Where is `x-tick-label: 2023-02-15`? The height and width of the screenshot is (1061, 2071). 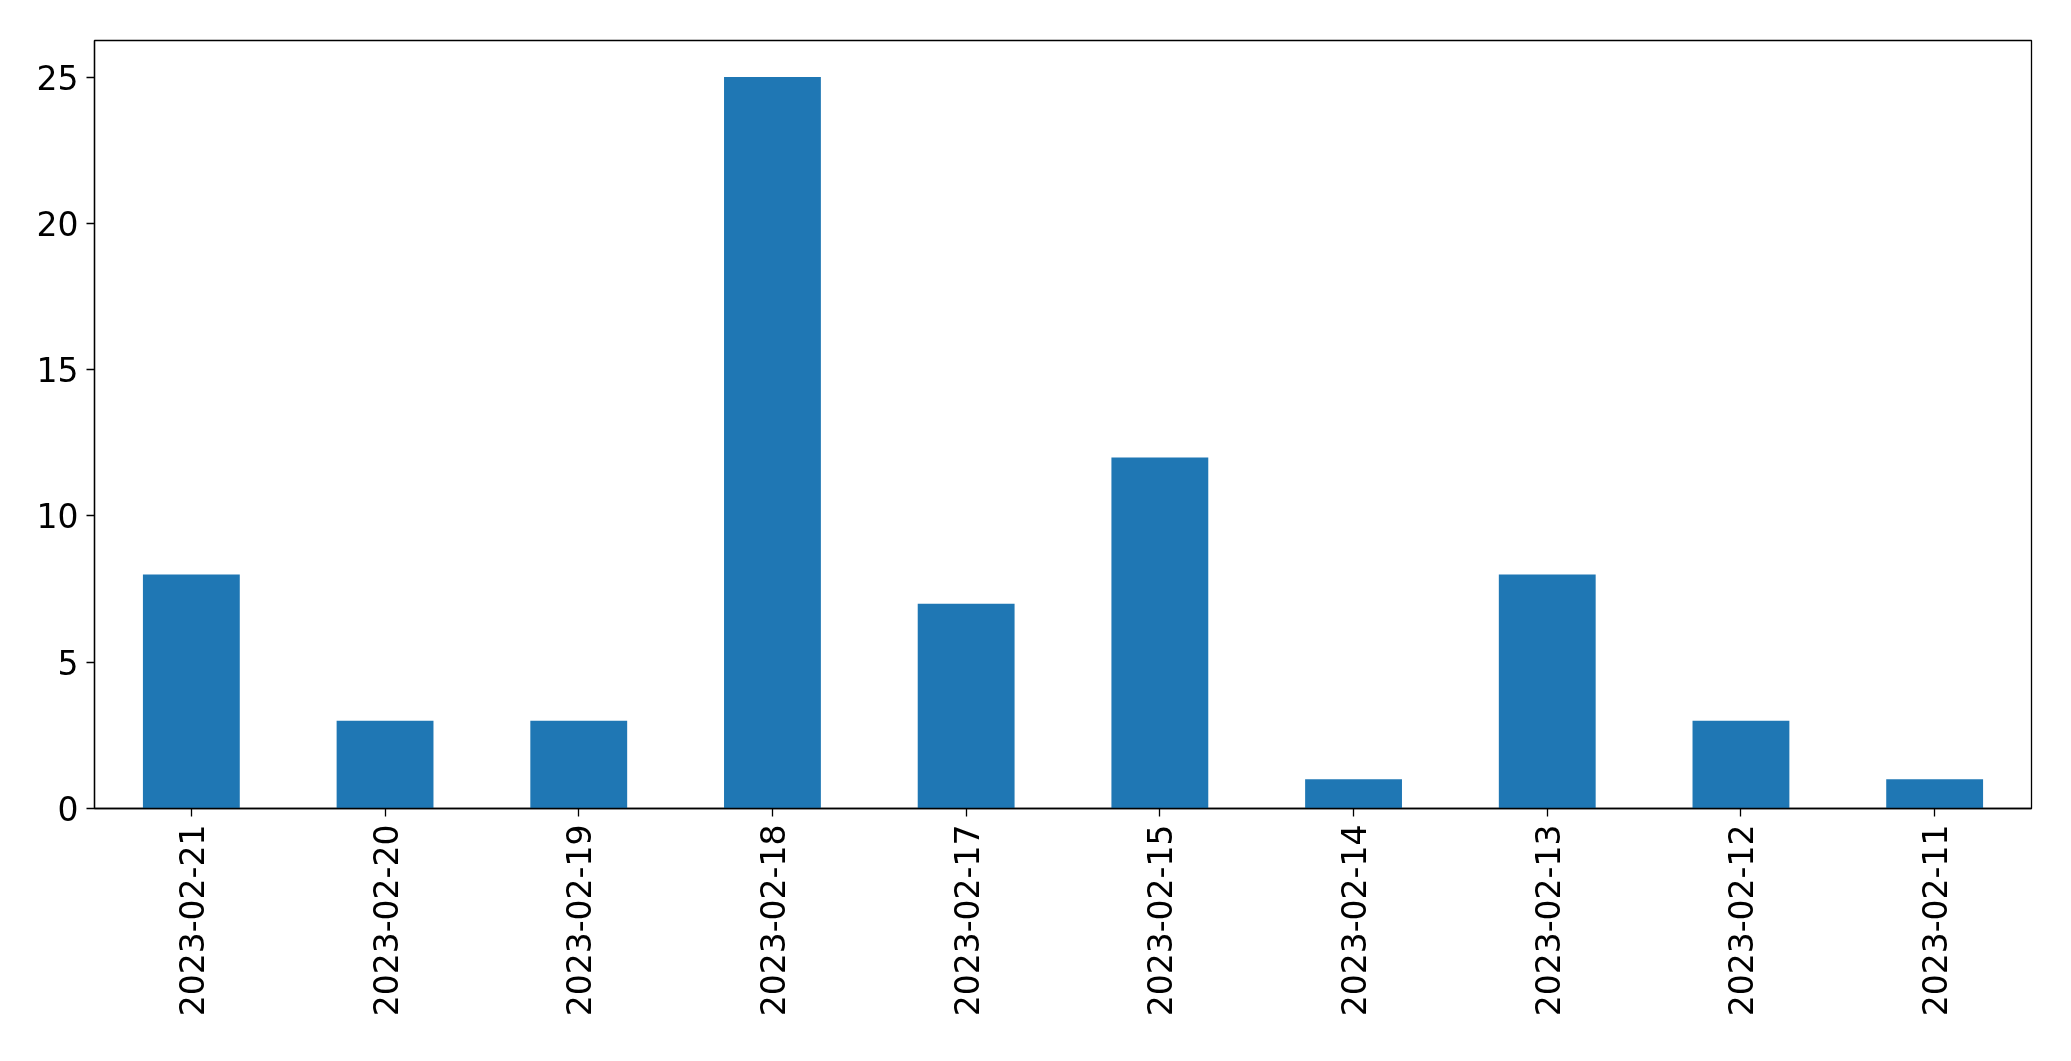 x-tick-label: 2023-02-15 is located at coordinates (1161, 920).